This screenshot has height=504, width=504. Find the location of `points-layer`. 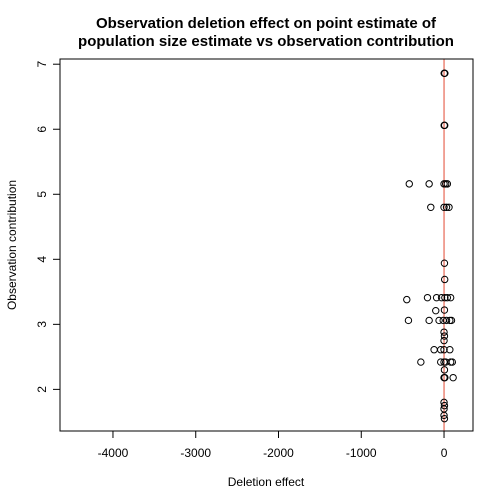

points-layer is located at coordinates (430, 246).